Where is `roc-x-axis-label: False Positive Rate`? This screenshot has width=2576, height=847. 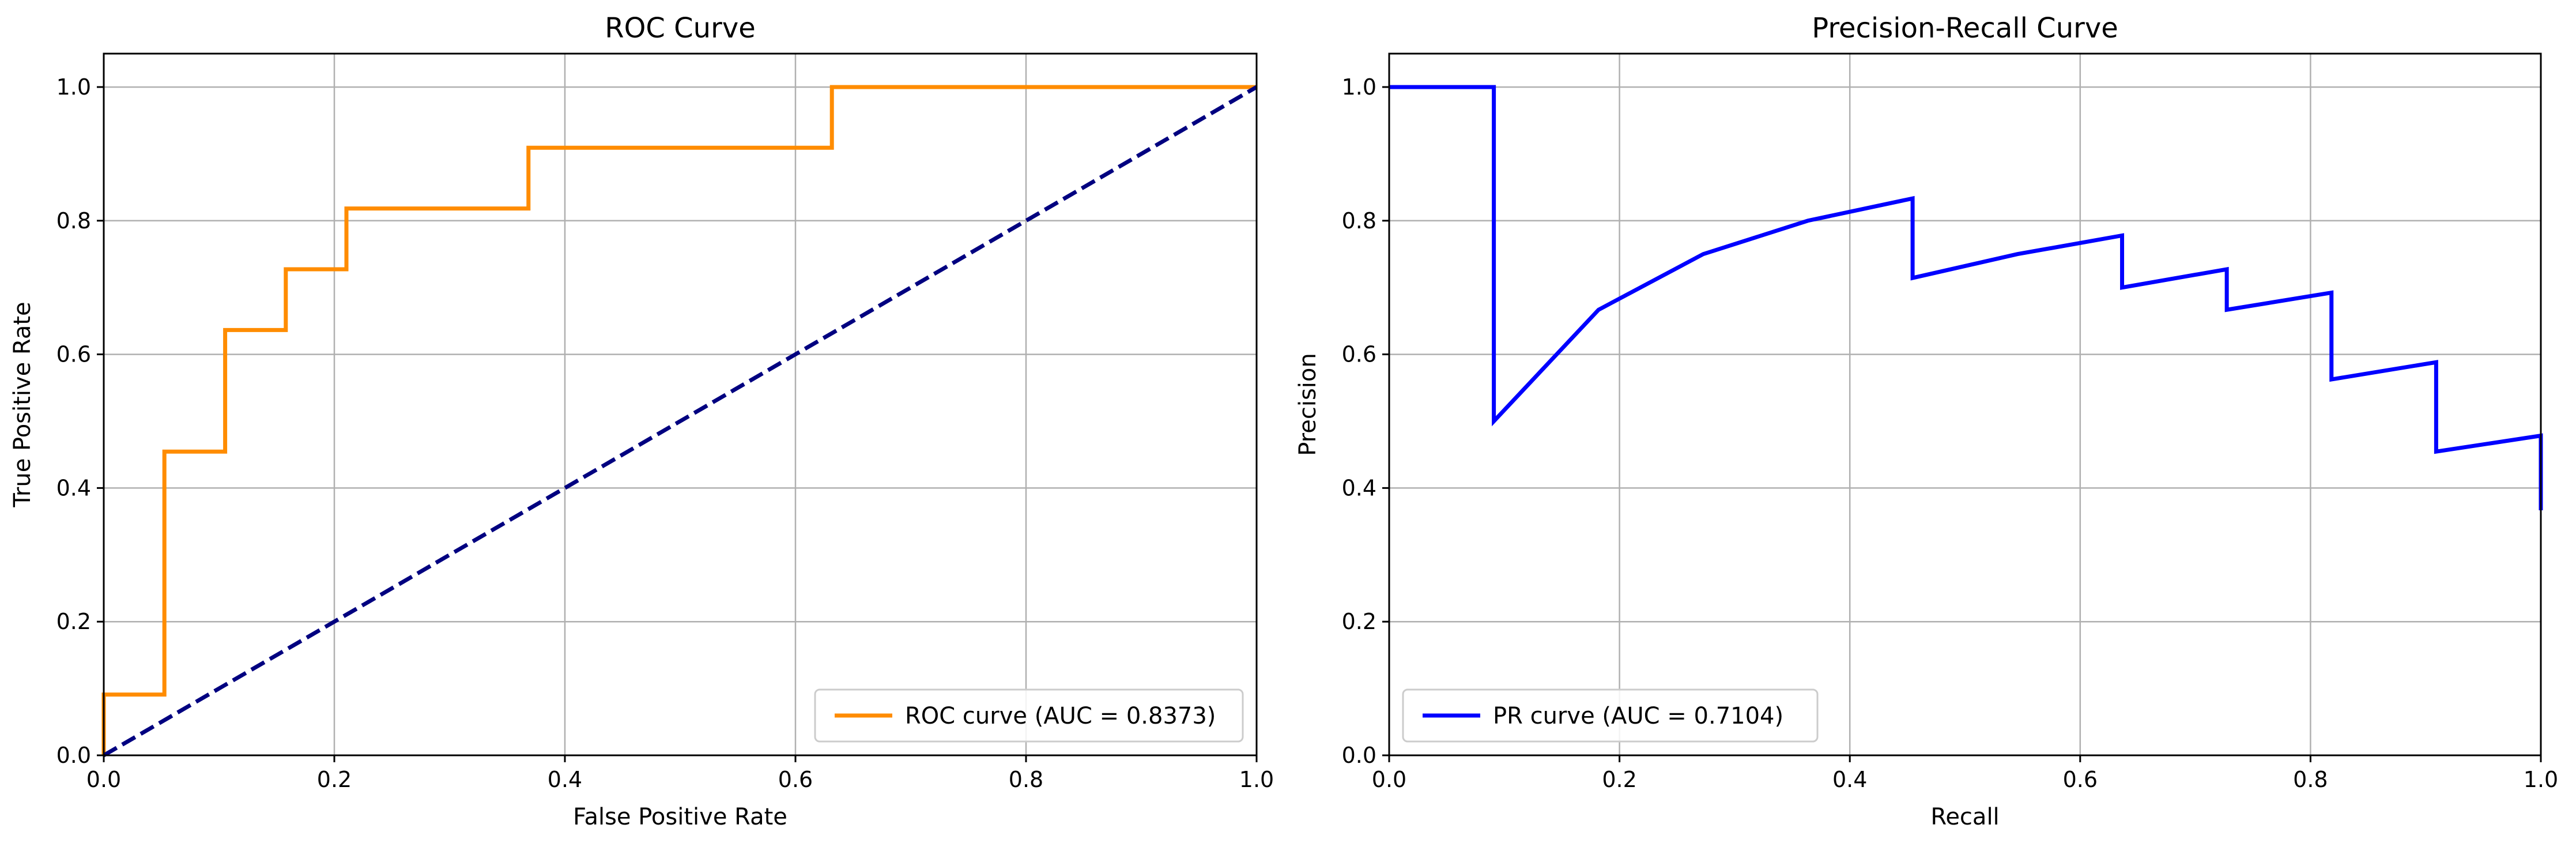
roc-x-axis-label: False Positive Rate is located at coordinates (680, 817).